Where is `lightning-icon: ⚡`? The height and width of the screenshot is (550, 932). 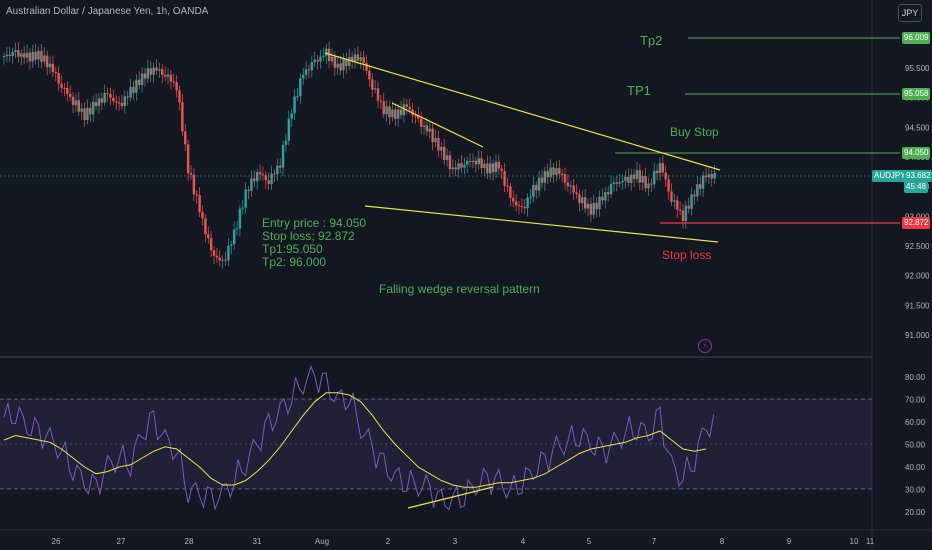 lightning-icon: ⚡ is located at coordinates (705, 346).